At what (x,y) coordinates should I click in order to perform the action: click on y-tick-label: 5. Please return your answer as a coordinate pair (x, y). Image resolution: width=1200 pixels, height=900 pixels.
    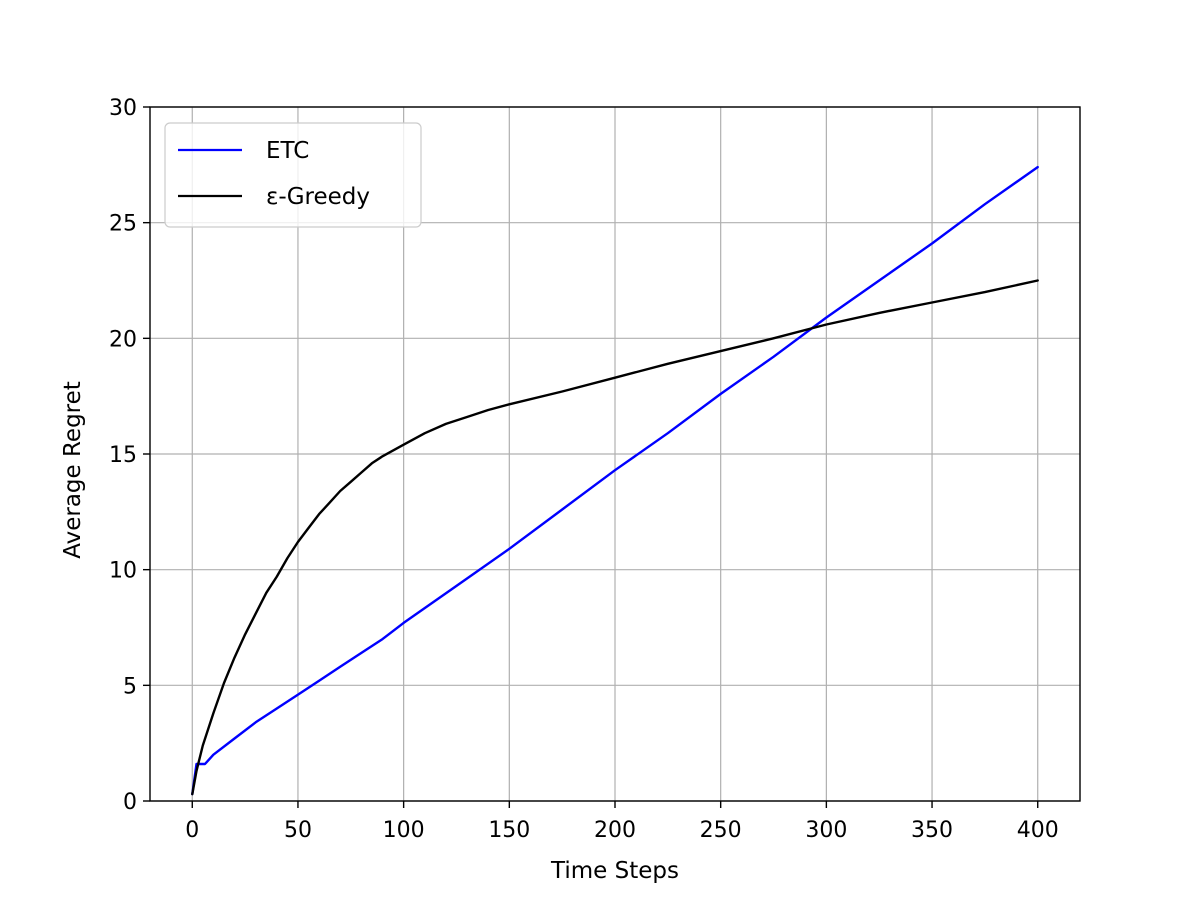
    Looking at the image, I should click on (130, 686).